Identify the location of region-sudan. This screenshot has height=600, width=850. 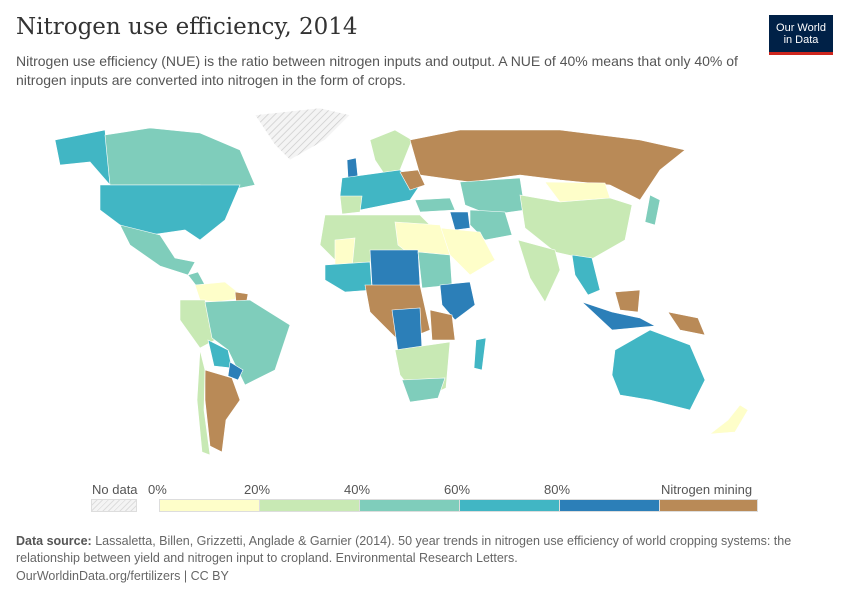
(435, 270).